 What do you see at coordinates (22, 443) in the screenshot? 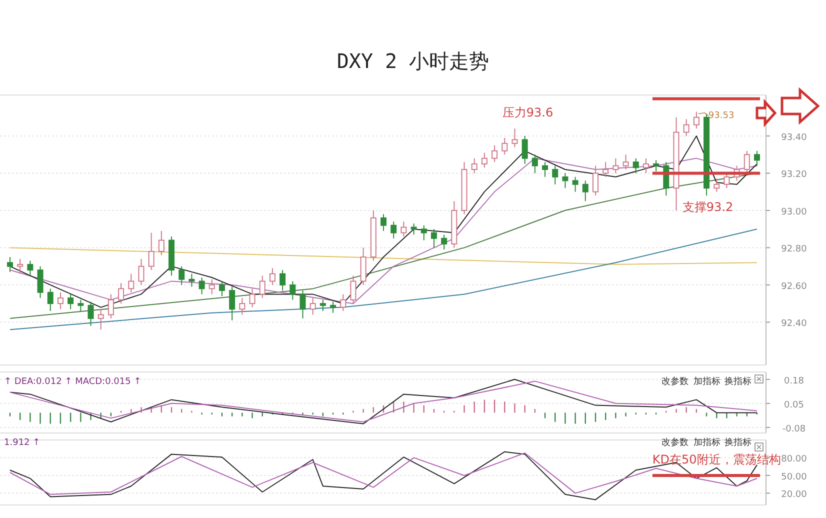
I see `annotation: 1.912 ↑` at bounding box center [22, 443].